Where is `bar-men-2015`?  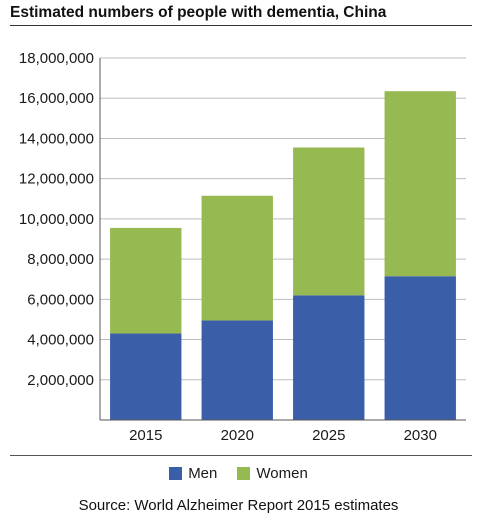
bar-men-2015 is located at coordinates (146, 376).